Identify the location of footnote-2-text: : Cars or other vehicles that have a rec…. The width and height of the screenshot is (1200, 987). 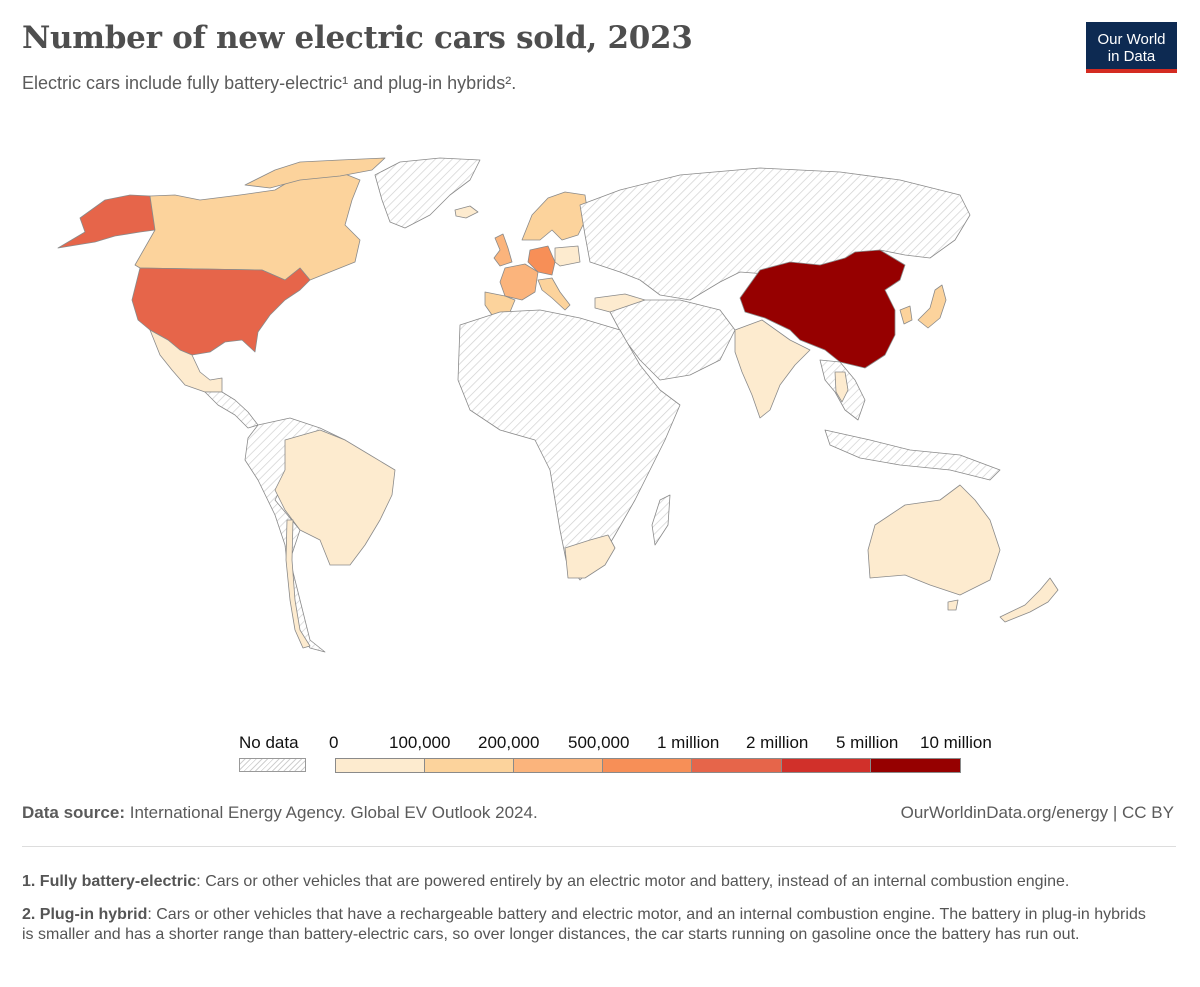
(584, 924).